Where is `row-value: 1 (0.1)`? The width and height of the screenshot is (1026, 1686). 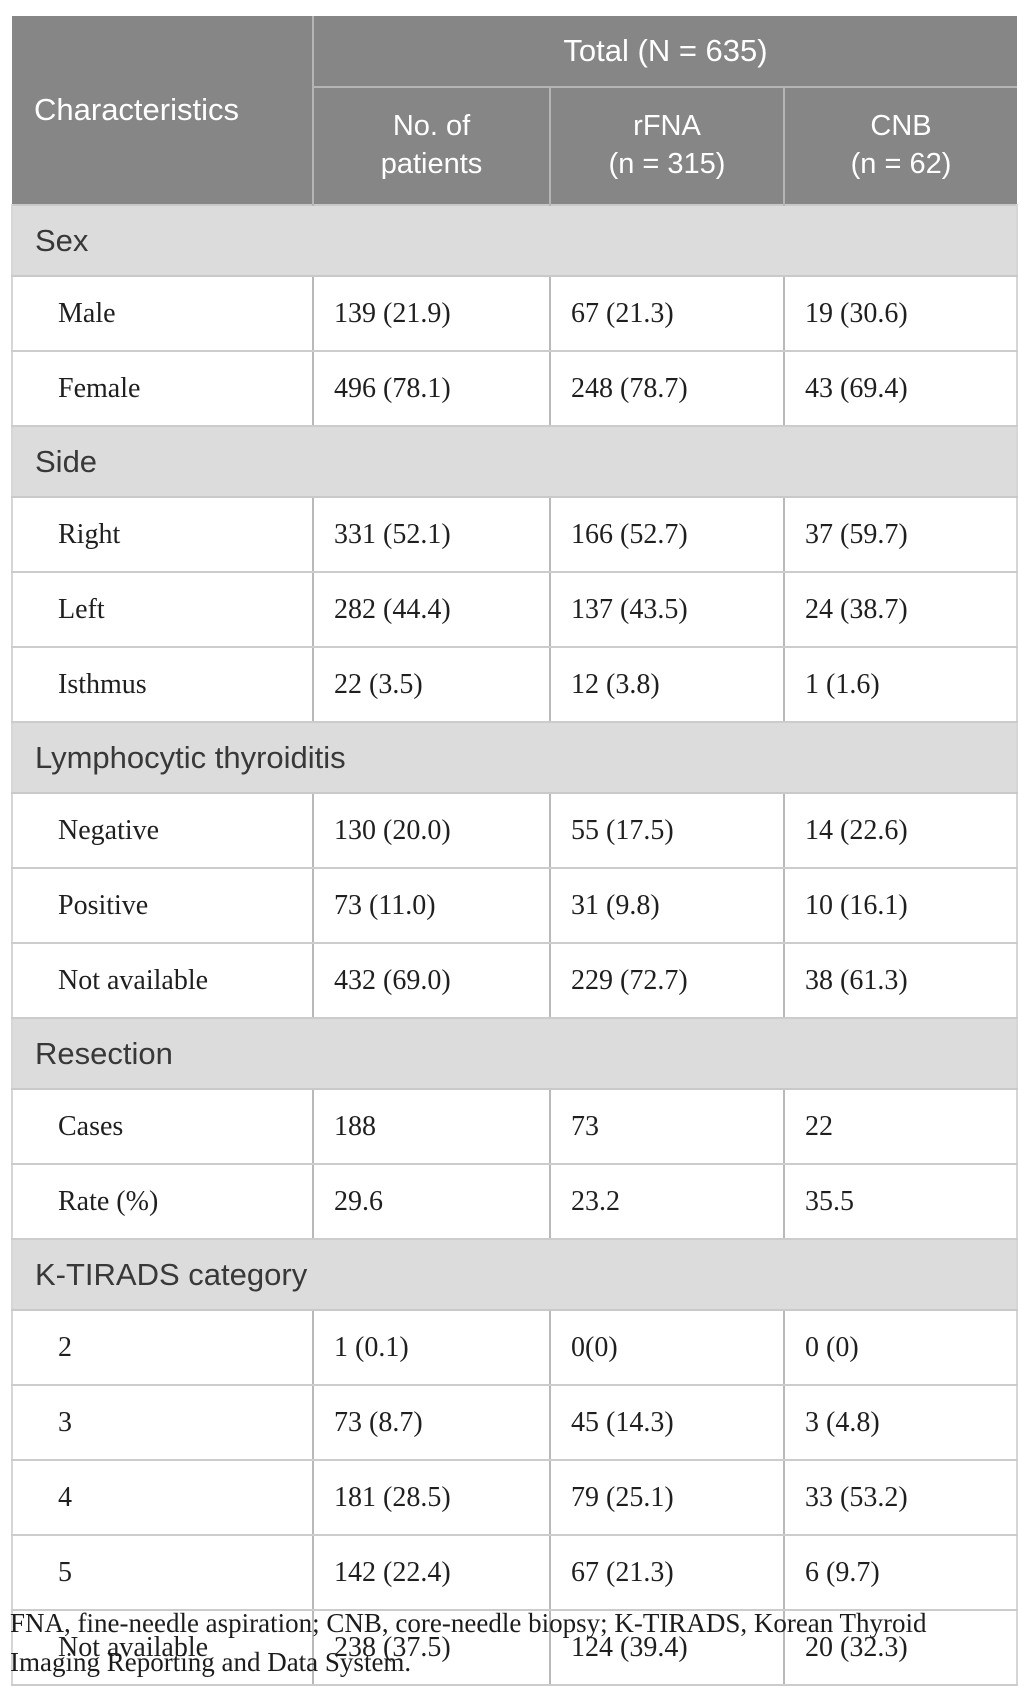
row-value: 1 (0.1) is located at coordinates (431, 1347).